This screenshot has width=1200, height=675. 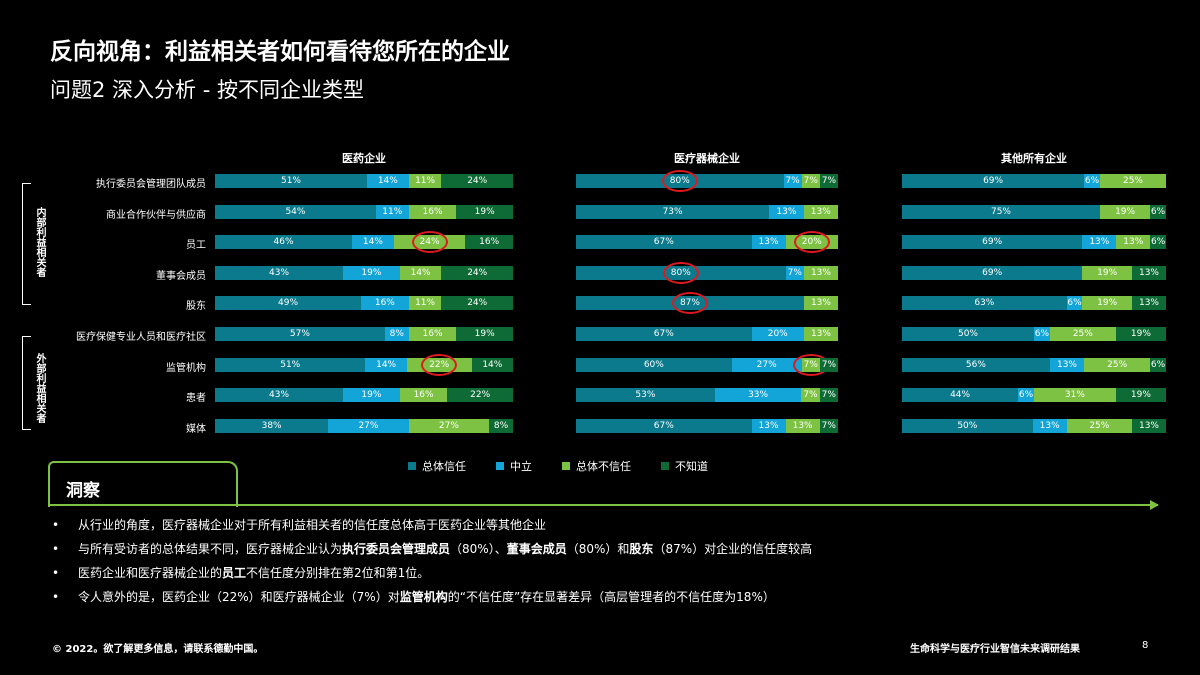 What do you see at coordinates (641, 549) in the screenshot?
I see `insight-emphasis: 股东` at bounding box center [641, 549].